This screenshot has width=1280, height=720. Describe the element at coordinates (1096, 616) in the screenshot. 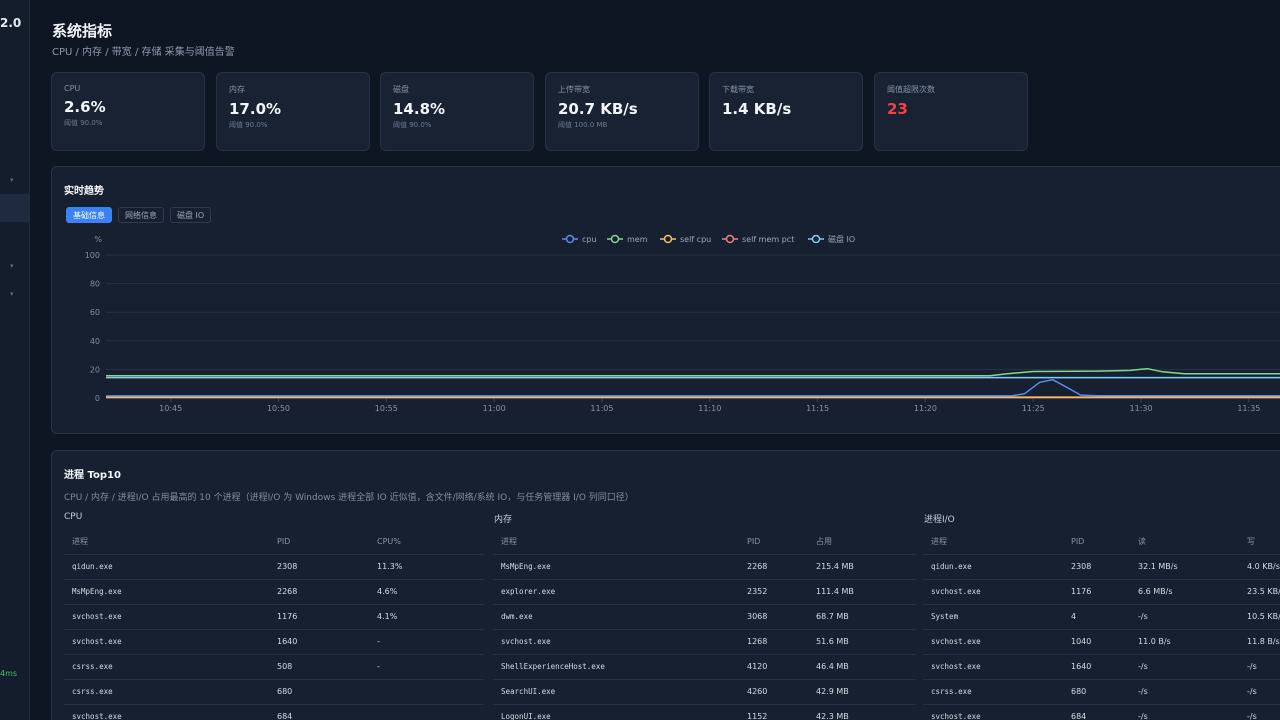

I see `process-pid: 4` at that location.